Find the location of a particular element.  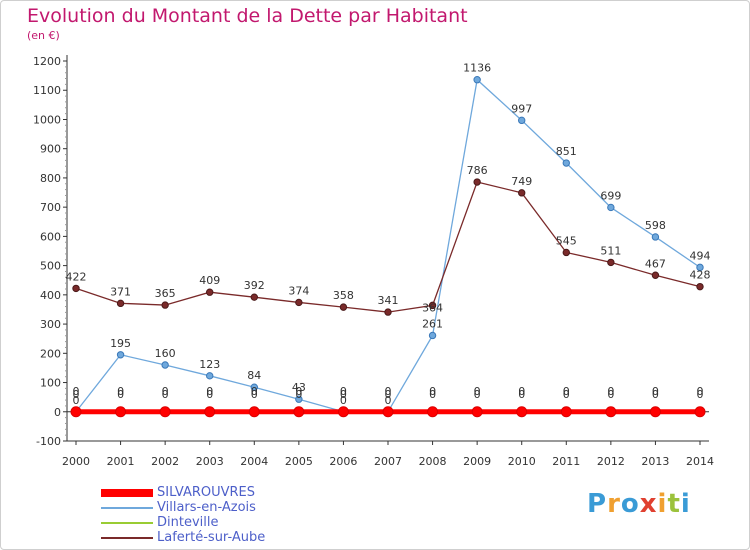

data-label: 422 is located at coordinates (76, 276).